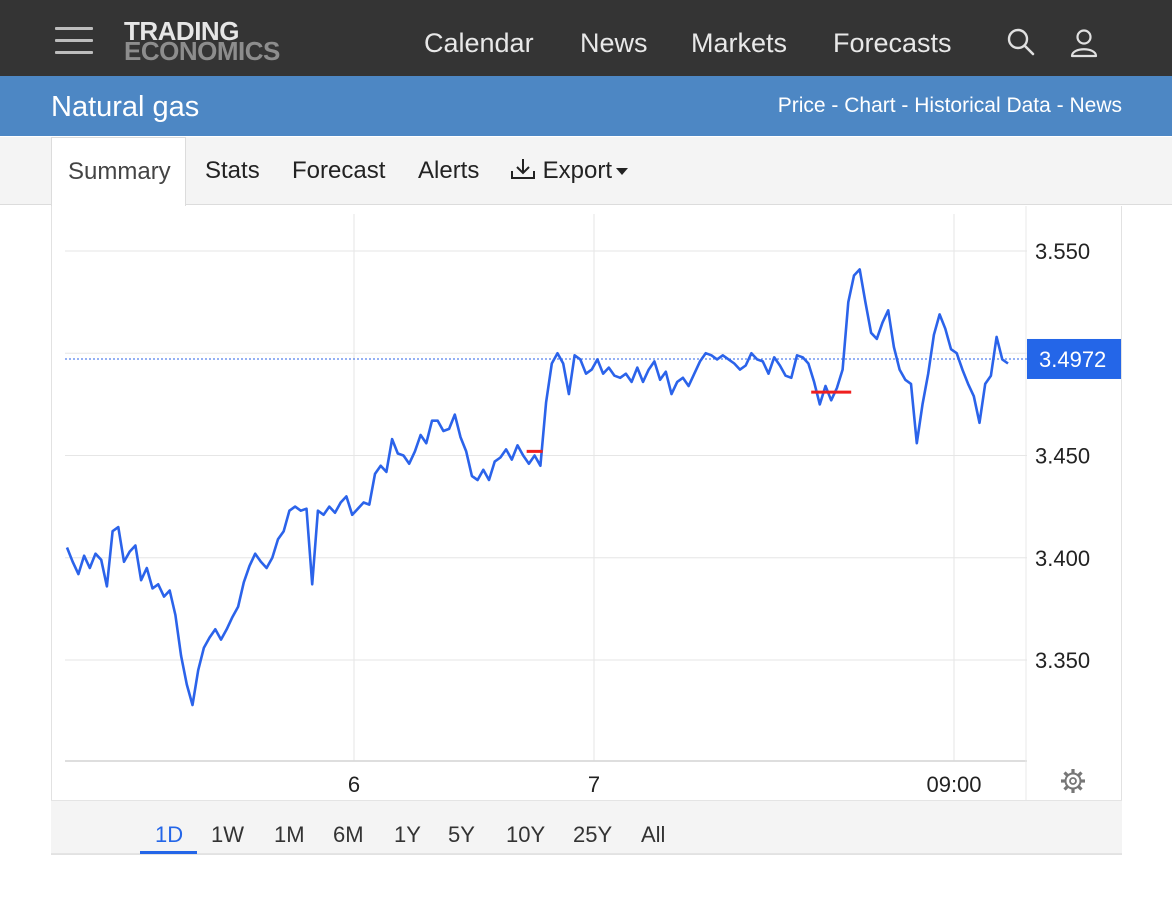 This screenshot has width=1172, height=901. Describe the element at coordinates (577, 170) in the screenshot. I see `export-label: Export` at that location.